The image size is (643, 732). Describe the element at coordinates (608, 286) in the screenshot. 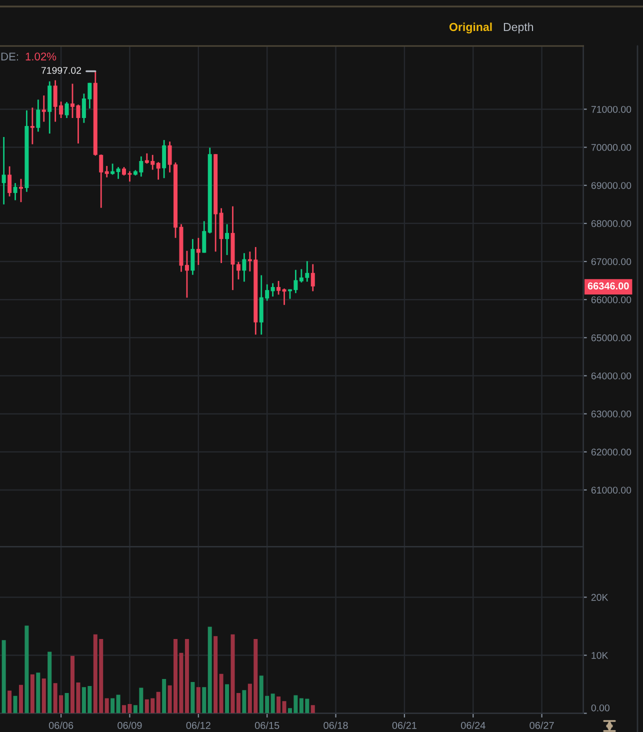

I see `text: 66346.00` at that location.